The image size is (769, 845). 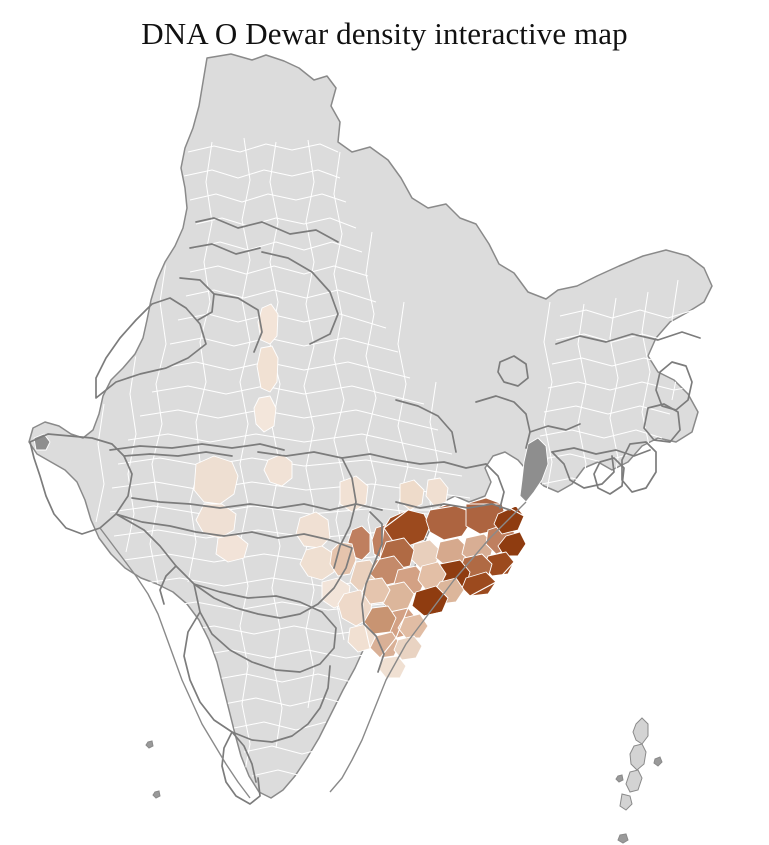 I want to click on coast-west, so click(x=175, y=663).